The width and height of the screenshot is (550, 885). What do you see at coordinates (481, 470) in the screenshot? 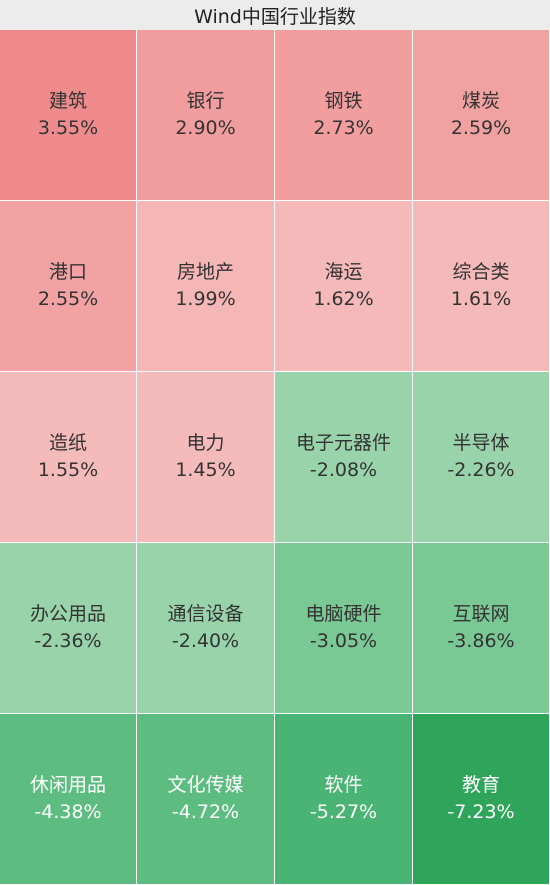
I see `cell-change-value: -2.26%` at bounding box center [481, 470].